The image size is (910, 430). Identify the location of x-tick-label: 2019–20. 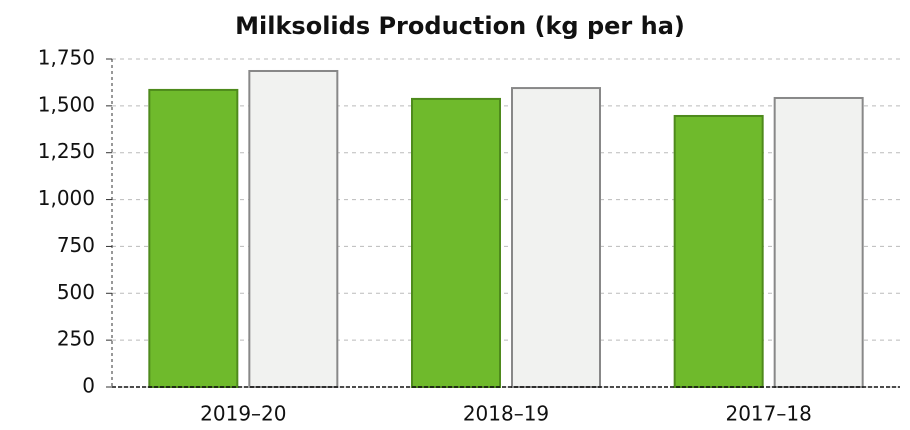
(243, 414).